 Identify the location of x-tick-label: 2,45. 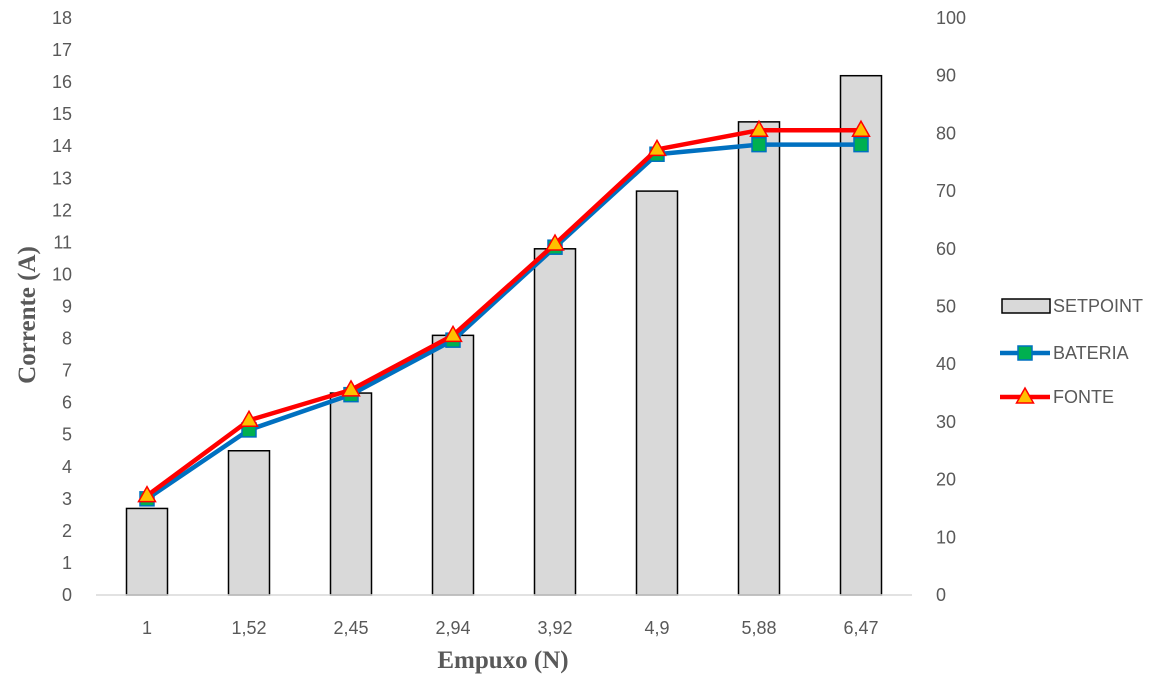
(350, 628).